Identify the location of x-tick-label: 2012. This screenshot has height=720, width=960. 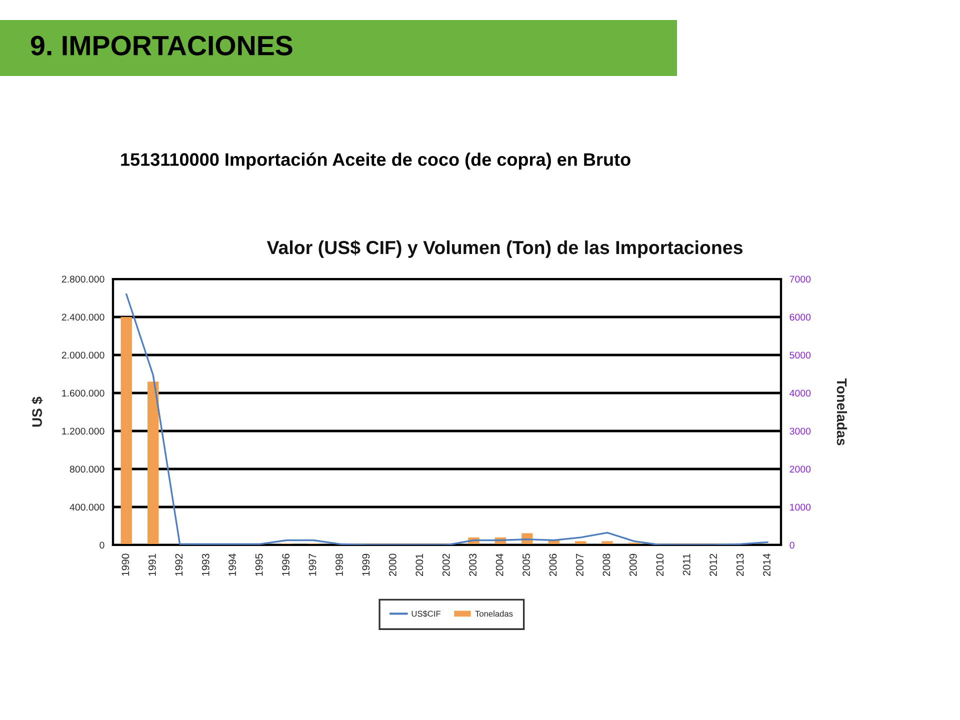
(713, 565).